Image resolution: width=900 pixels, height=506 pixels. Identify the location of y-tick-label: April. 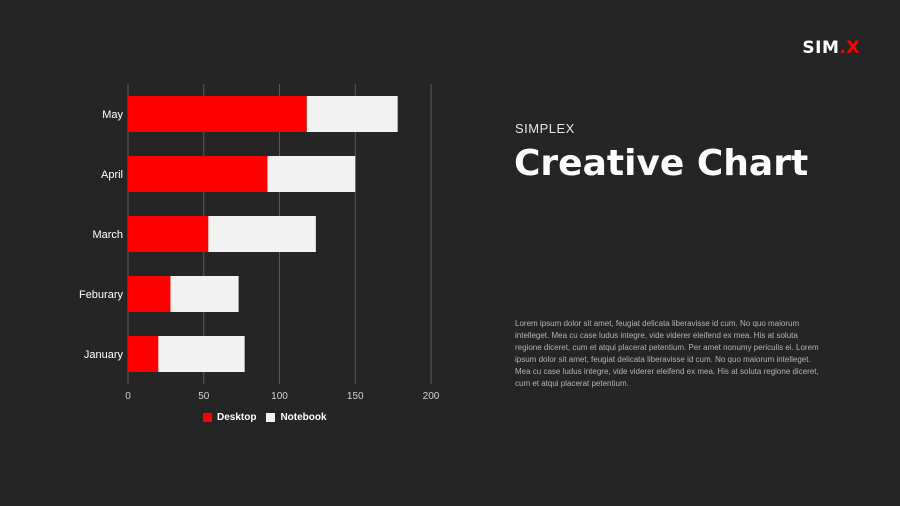
(112, 175).